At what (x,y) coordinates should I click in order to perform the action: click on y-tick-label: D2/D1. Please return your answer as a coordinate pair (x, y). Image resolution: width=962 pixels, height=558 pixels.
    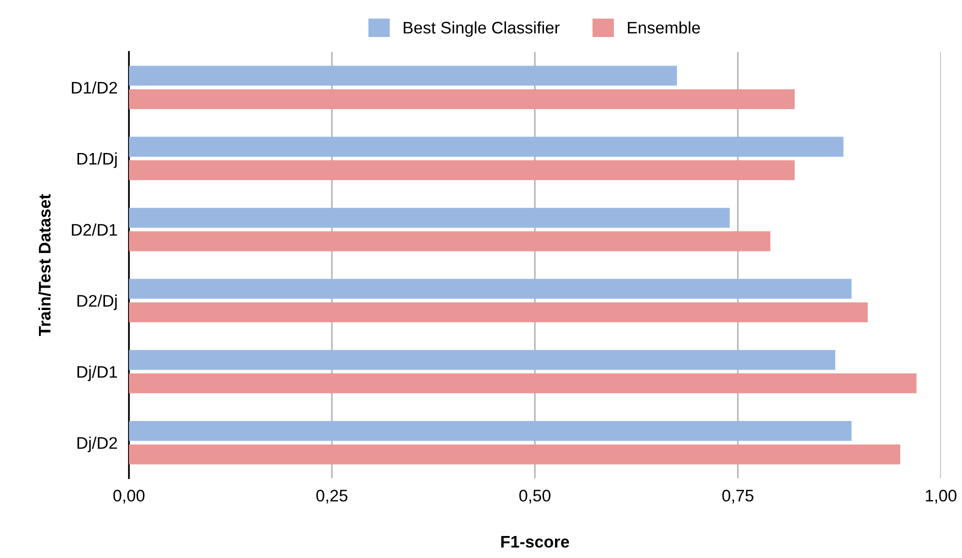
    Looking at the image, I should click on (94, 229).